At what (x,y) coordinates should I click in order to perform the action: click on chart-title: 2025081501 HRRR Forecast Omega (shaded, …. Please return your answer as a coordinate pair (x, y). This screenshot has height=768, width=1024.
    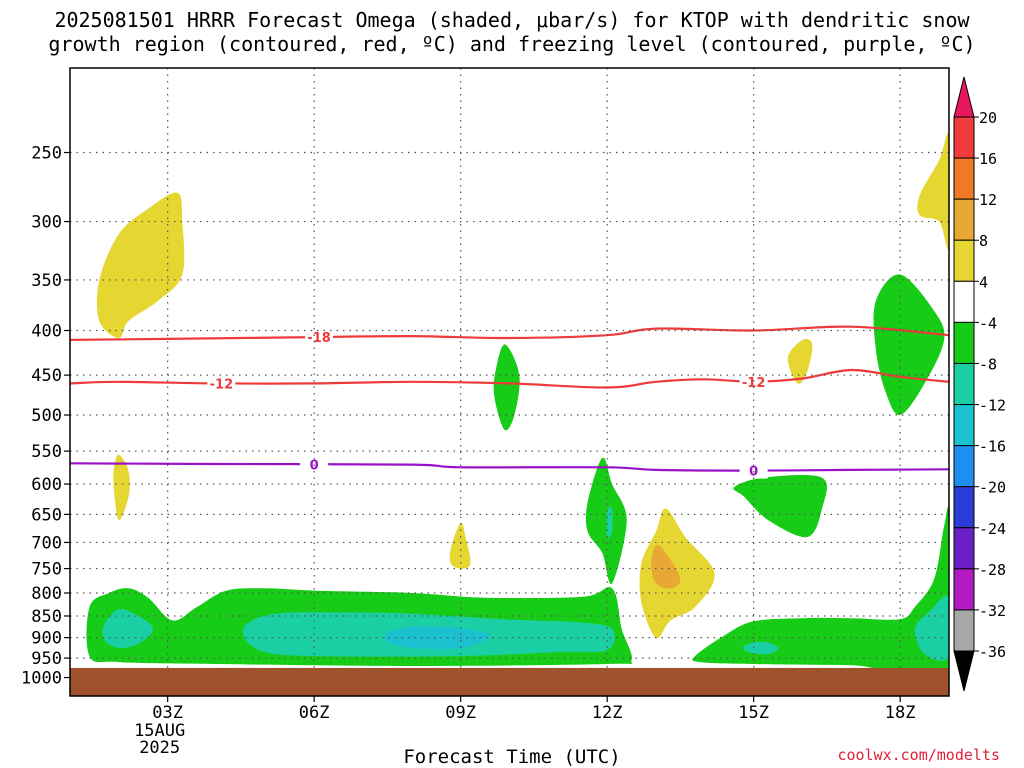
    Looking at the image, I should click on (512, 32).